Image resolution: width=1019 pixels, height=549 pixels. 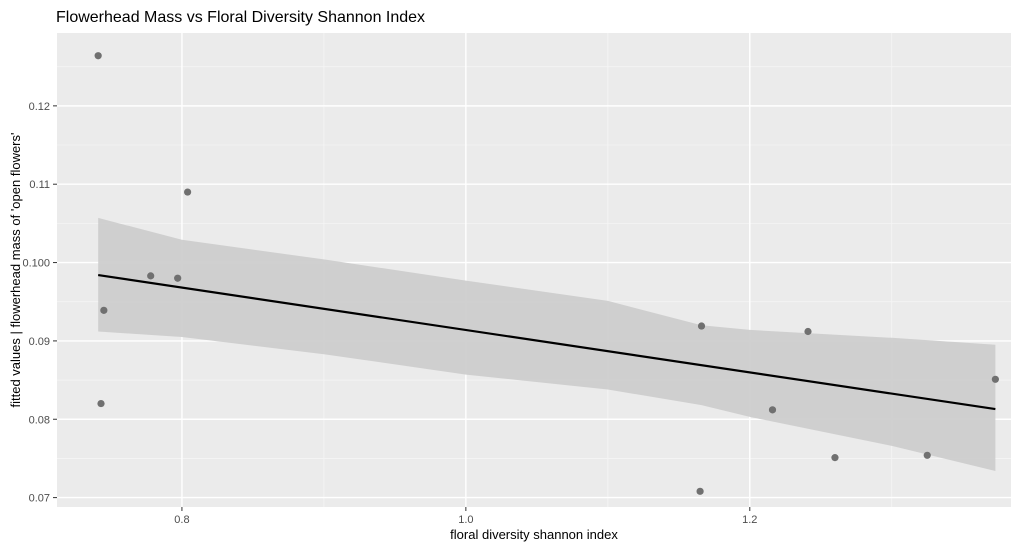 What do you see at coordinates (39, 342) in the screenshot?
I see `y-tick-label: 0.09` at bounding box center [39, 342].